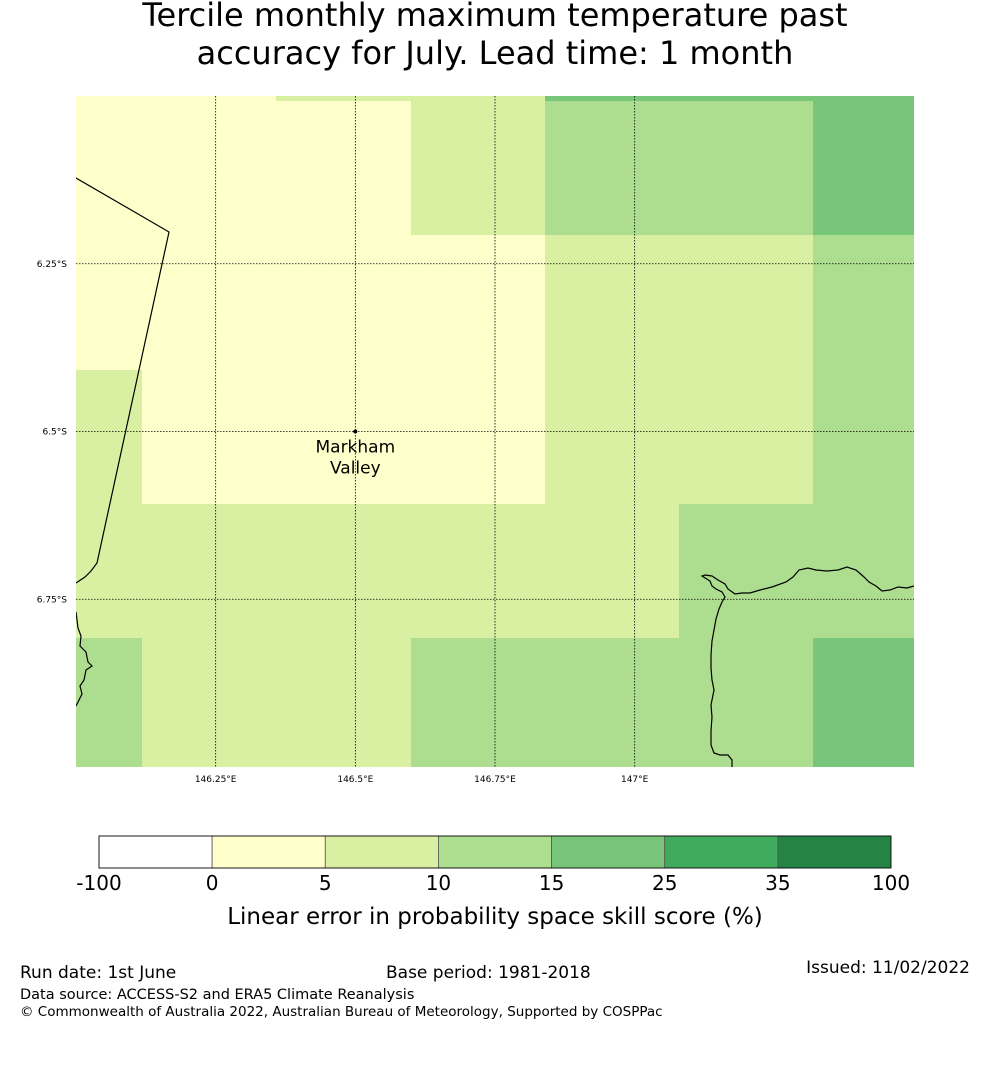 The width and height of the screenshot is (990, 1065). What do you see at coordinates (635, 780) in the screenshot?
I see `longitude-tick-label: 147°E` at bounding box center [635, 780].